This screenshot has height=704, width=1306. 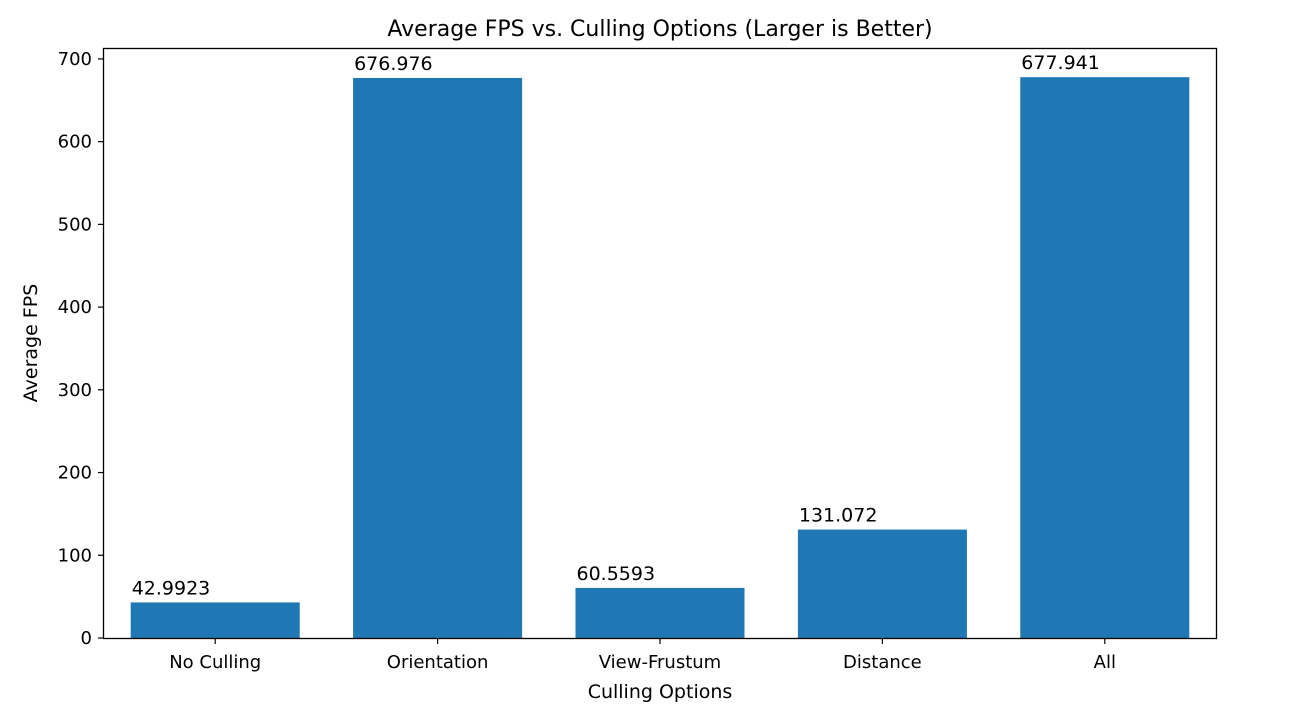 What do you see at coordinates (86, 638) in the screenshot?
I see `y-tick-label-0: 0` at bounding box center [86, 638].